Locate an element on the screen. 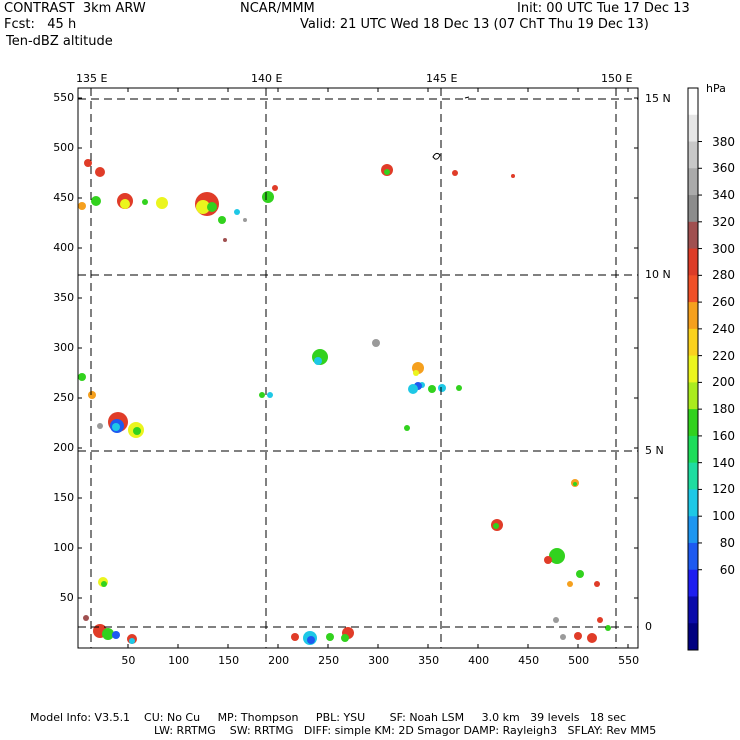 The image size is (740, 740). colorbar-level-label: 340 is located at coordinates (723, 195).